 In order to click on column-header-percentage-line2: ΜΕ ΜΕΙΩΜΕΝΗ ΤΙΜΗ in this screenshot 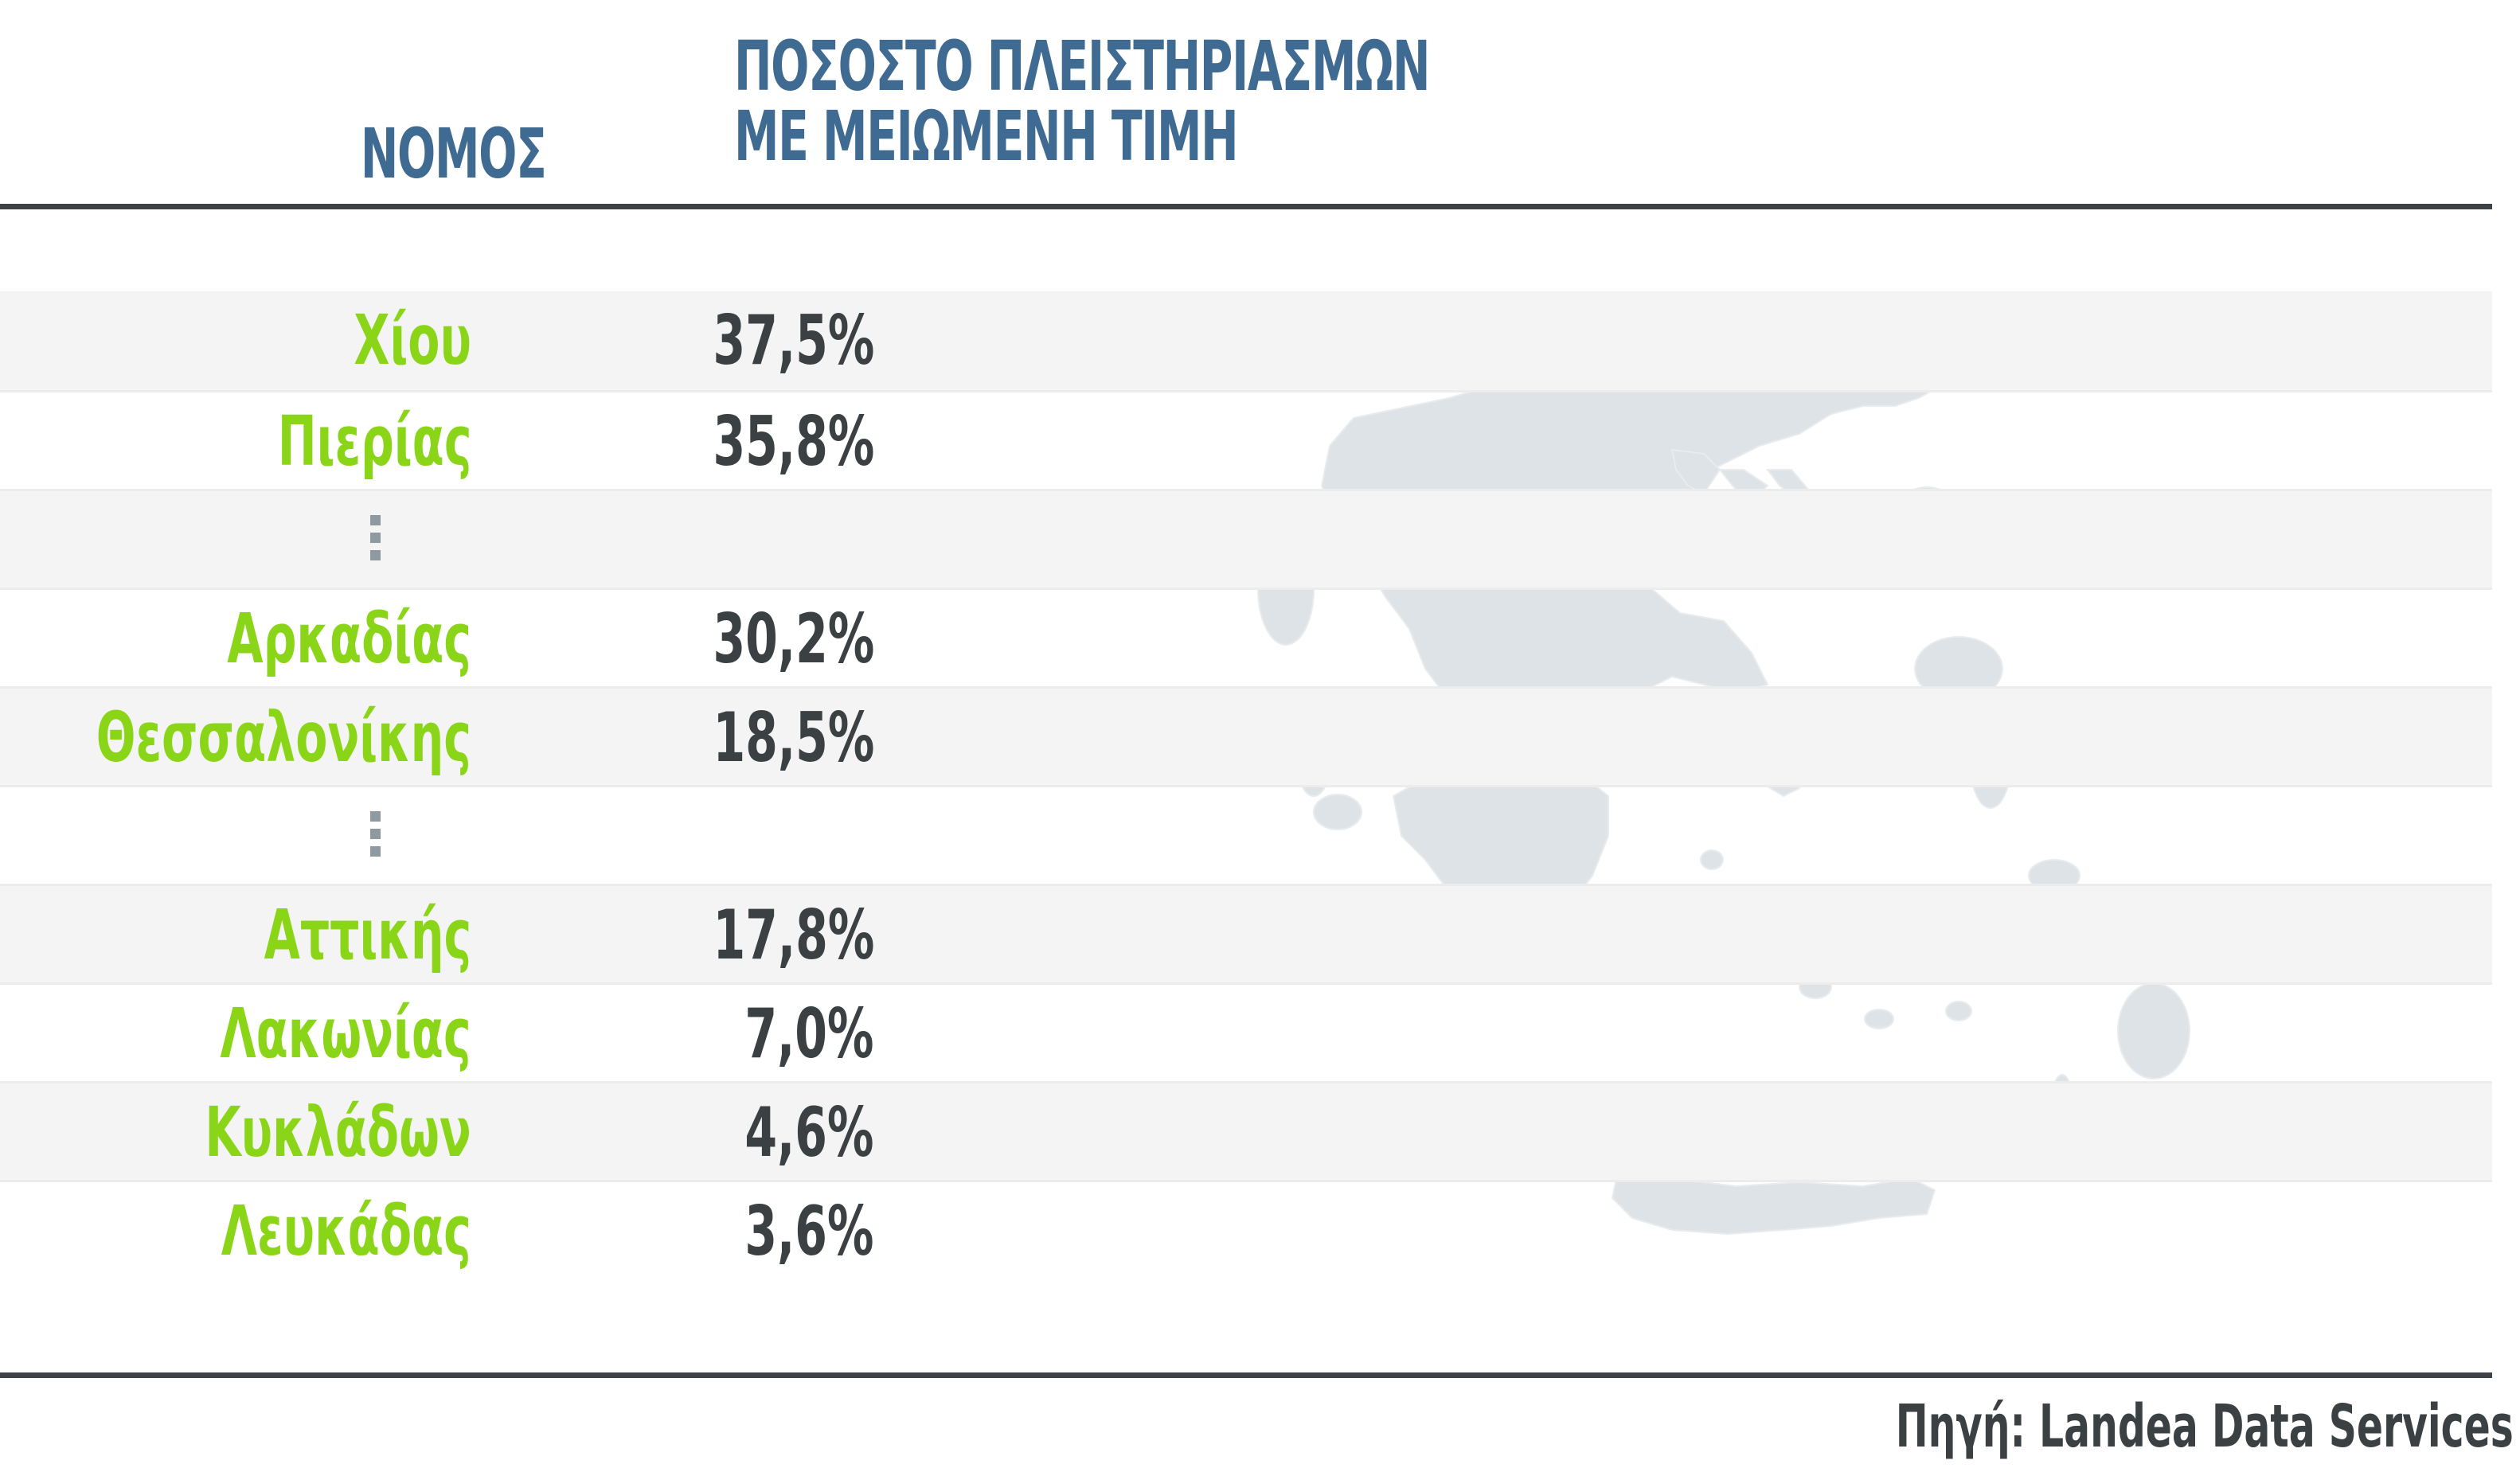, I will do `click(986, 137)`.